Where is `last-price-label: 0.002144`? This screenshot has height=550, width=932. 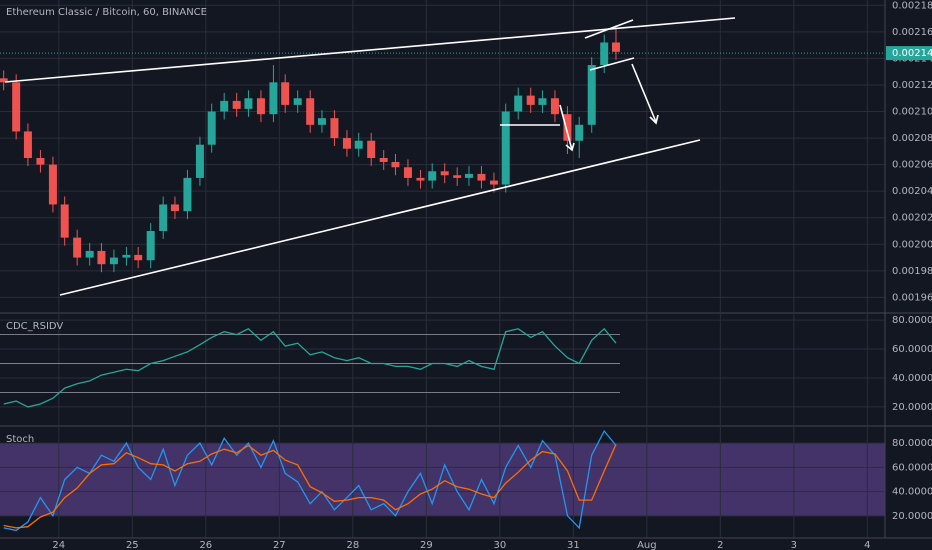
last-price-label: 0.002144 is located at coordinates (912, 53).